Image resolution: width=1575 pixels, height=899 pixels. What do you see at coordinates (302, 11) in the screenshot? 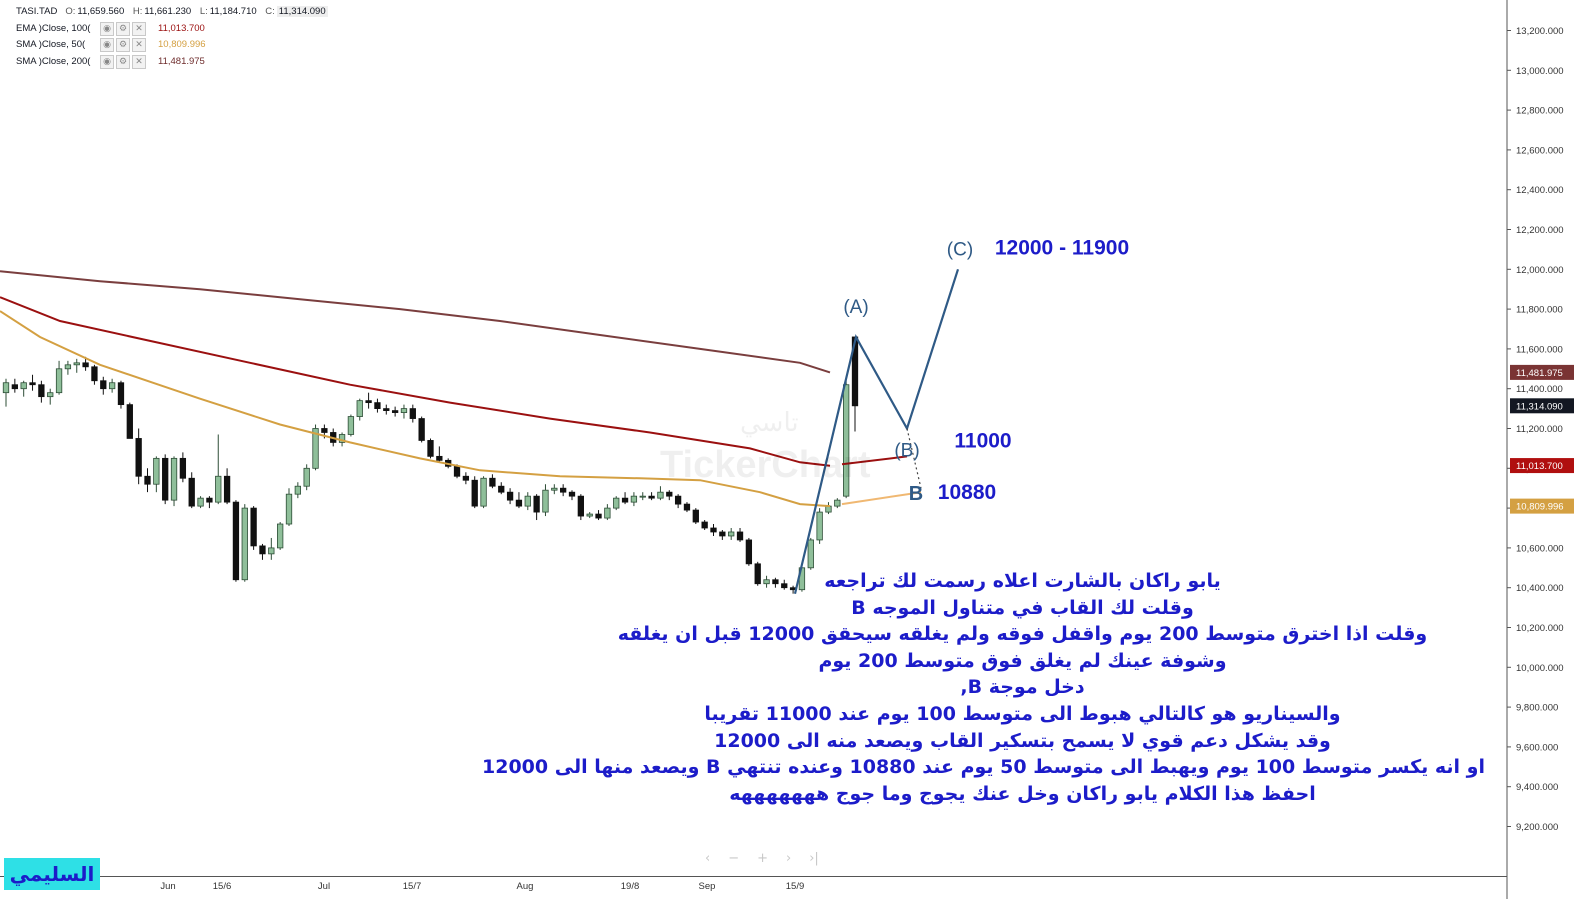
I see `close-value: 11,314.090` at bounding box center [302, 11].